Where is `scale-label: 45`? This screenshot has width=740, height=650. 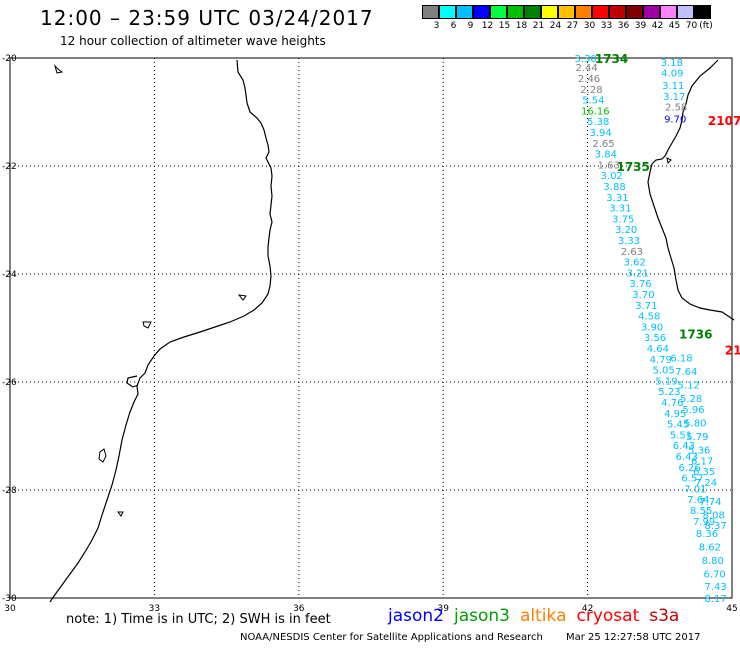
scale-label: 45 is located at coordinates (674, 26).